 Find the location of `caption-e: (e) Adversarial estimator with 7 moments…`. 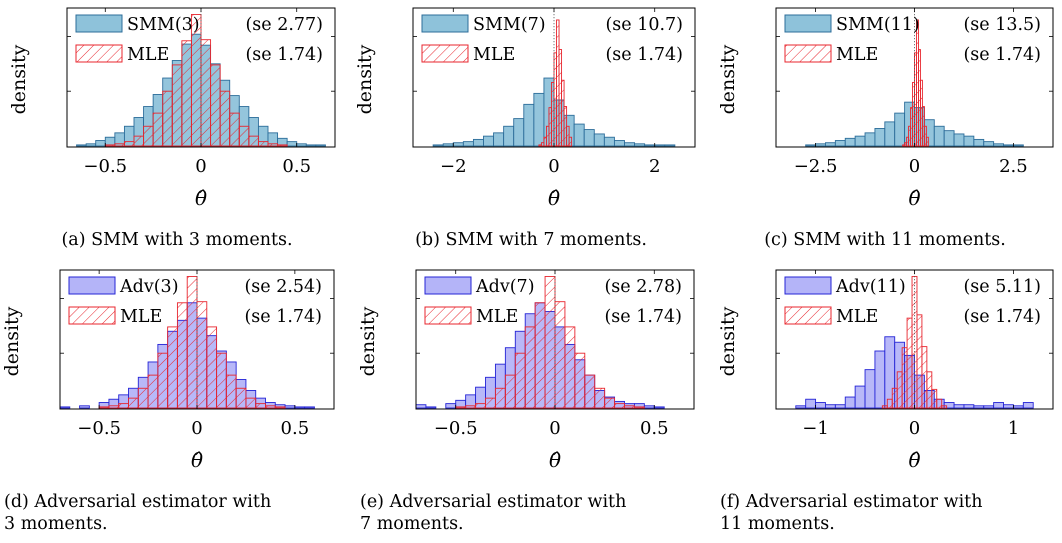

caption-e: (e) Adversarial estimator with 7 moments… is located at coordinates (493, 513).